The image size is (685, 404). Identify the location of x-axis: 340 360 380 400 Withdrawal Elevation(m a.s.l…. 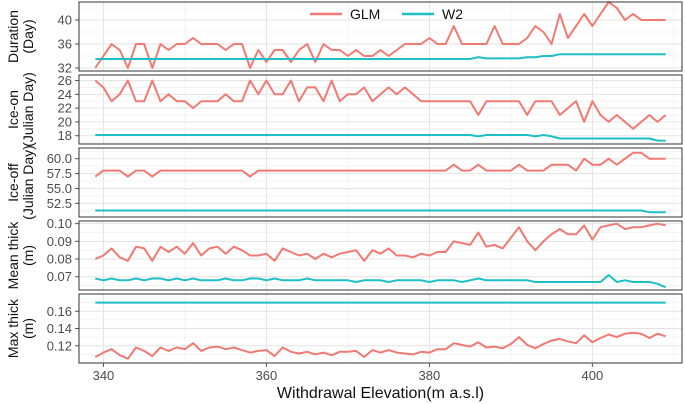
(348, 382).